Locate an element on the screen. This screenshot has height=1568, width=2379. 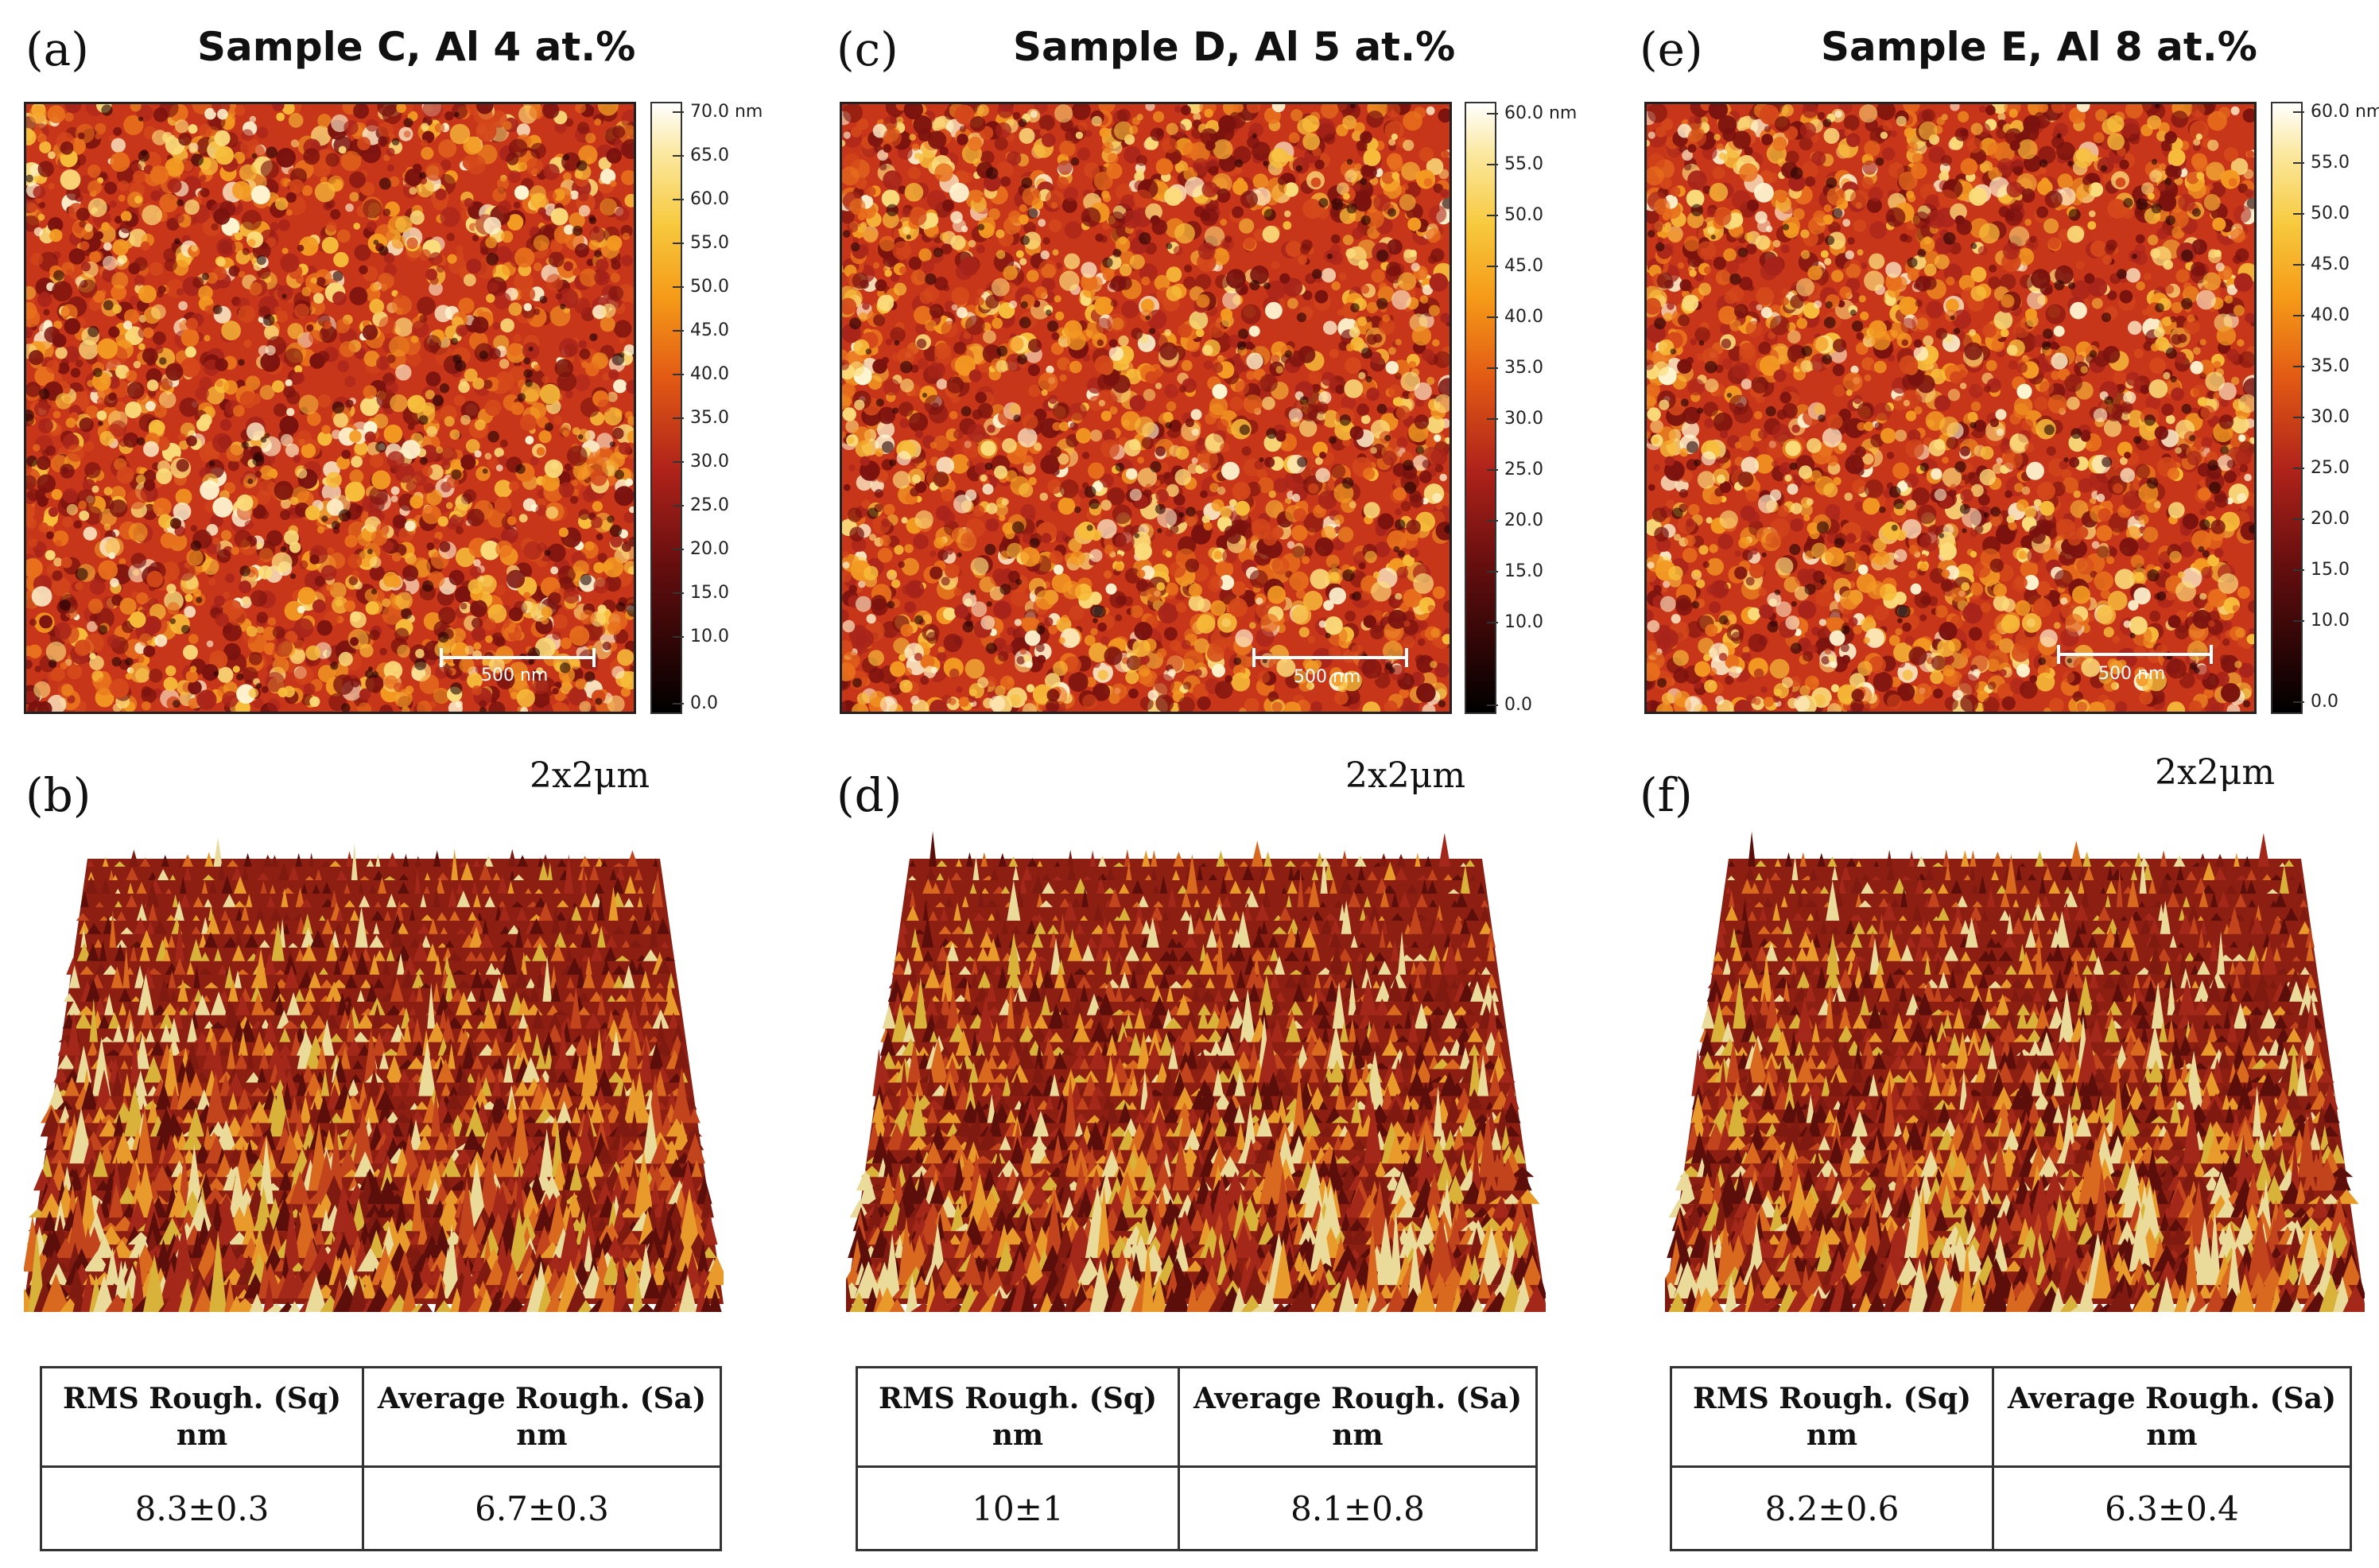
panel-label-e: (e) is located at coordinates (1671, 49).